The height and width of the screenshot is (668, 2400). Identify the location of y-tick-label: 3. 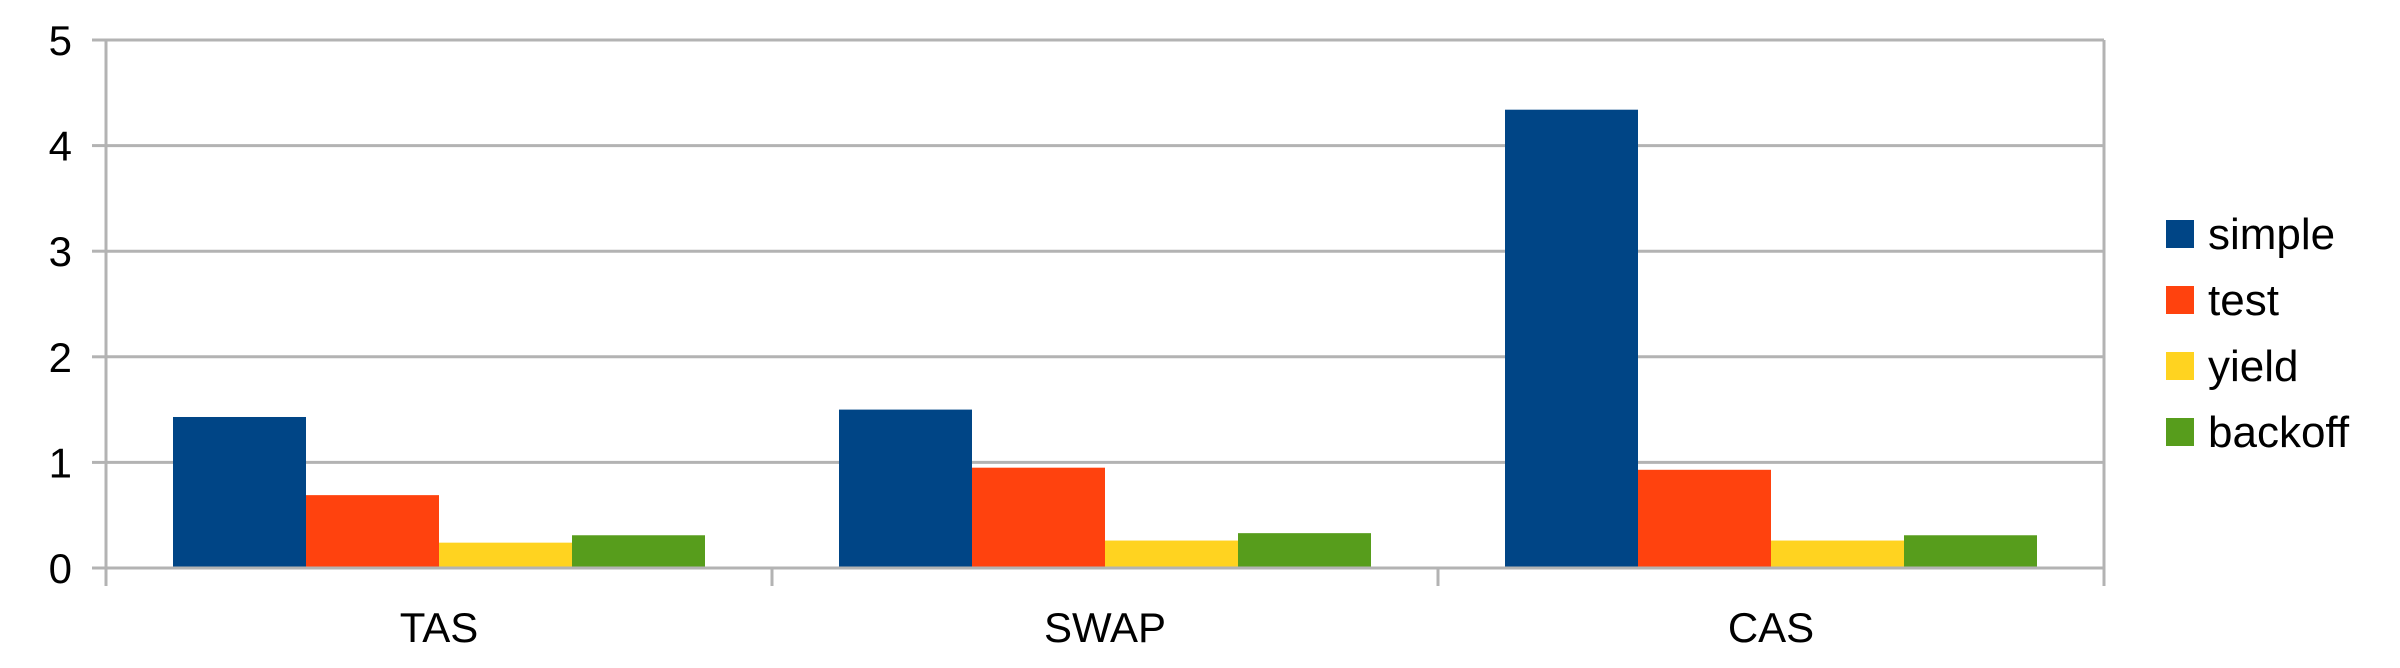
(60, 251).